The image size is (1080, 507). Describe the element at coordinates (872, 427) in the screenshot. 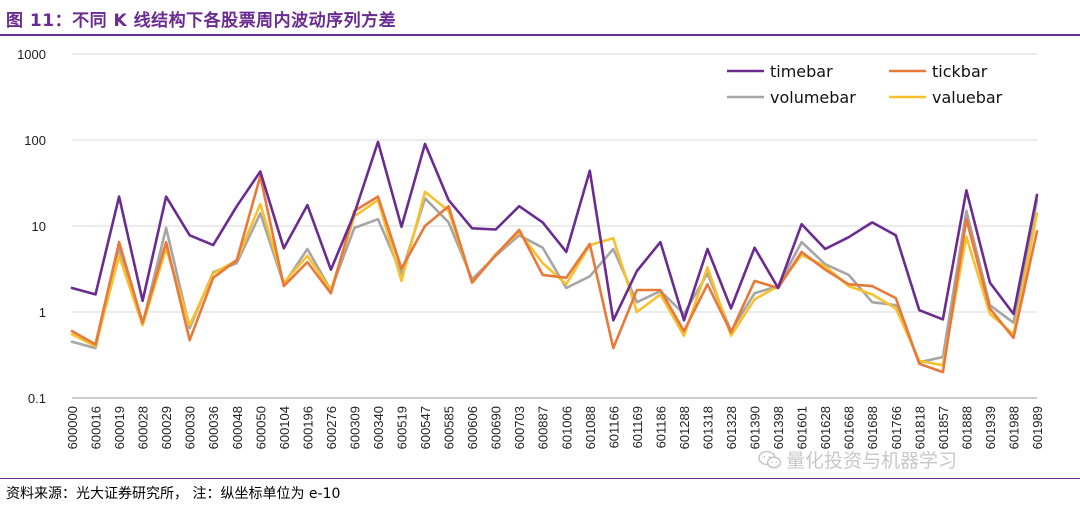

I see `x-tick-label: 601688` at that location.